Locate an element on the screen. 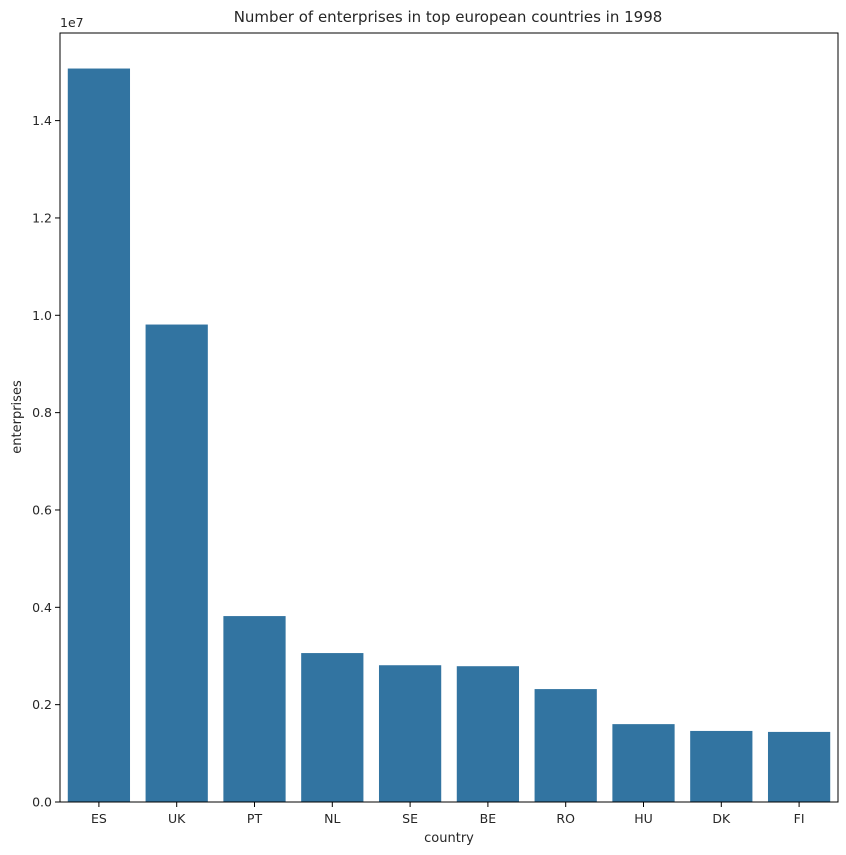  y-tick-label: 0.6 is located at coordinates (42, 509).